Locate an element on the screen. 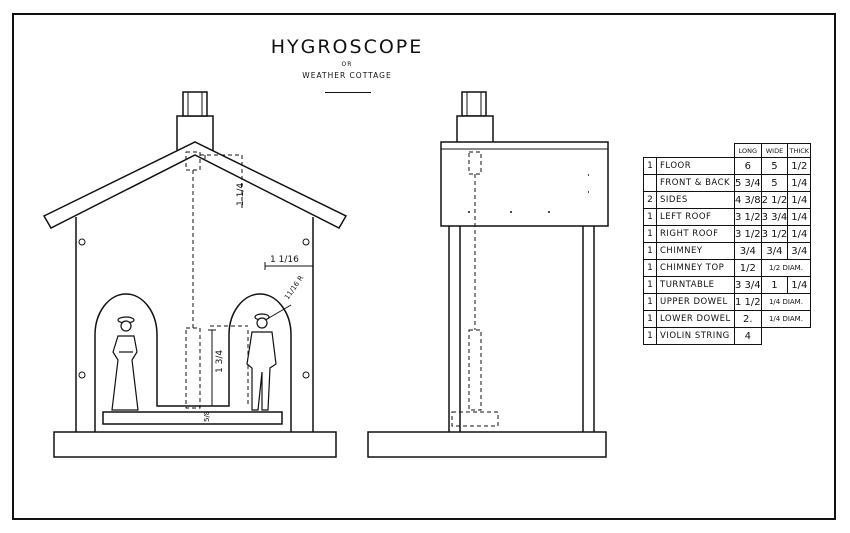 The image size is (850, 533). part-name: SIDES is located at coordinates (695, 200).